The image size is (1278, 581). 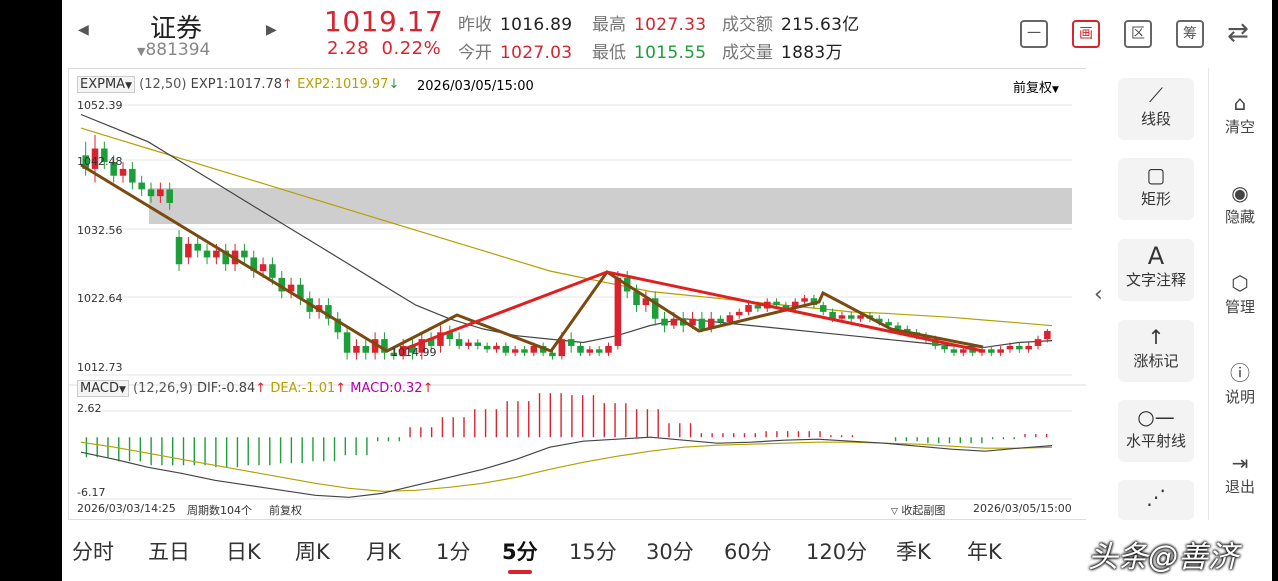 I want to click on footer-adjust: 前复权, so click(x=285, y=510).